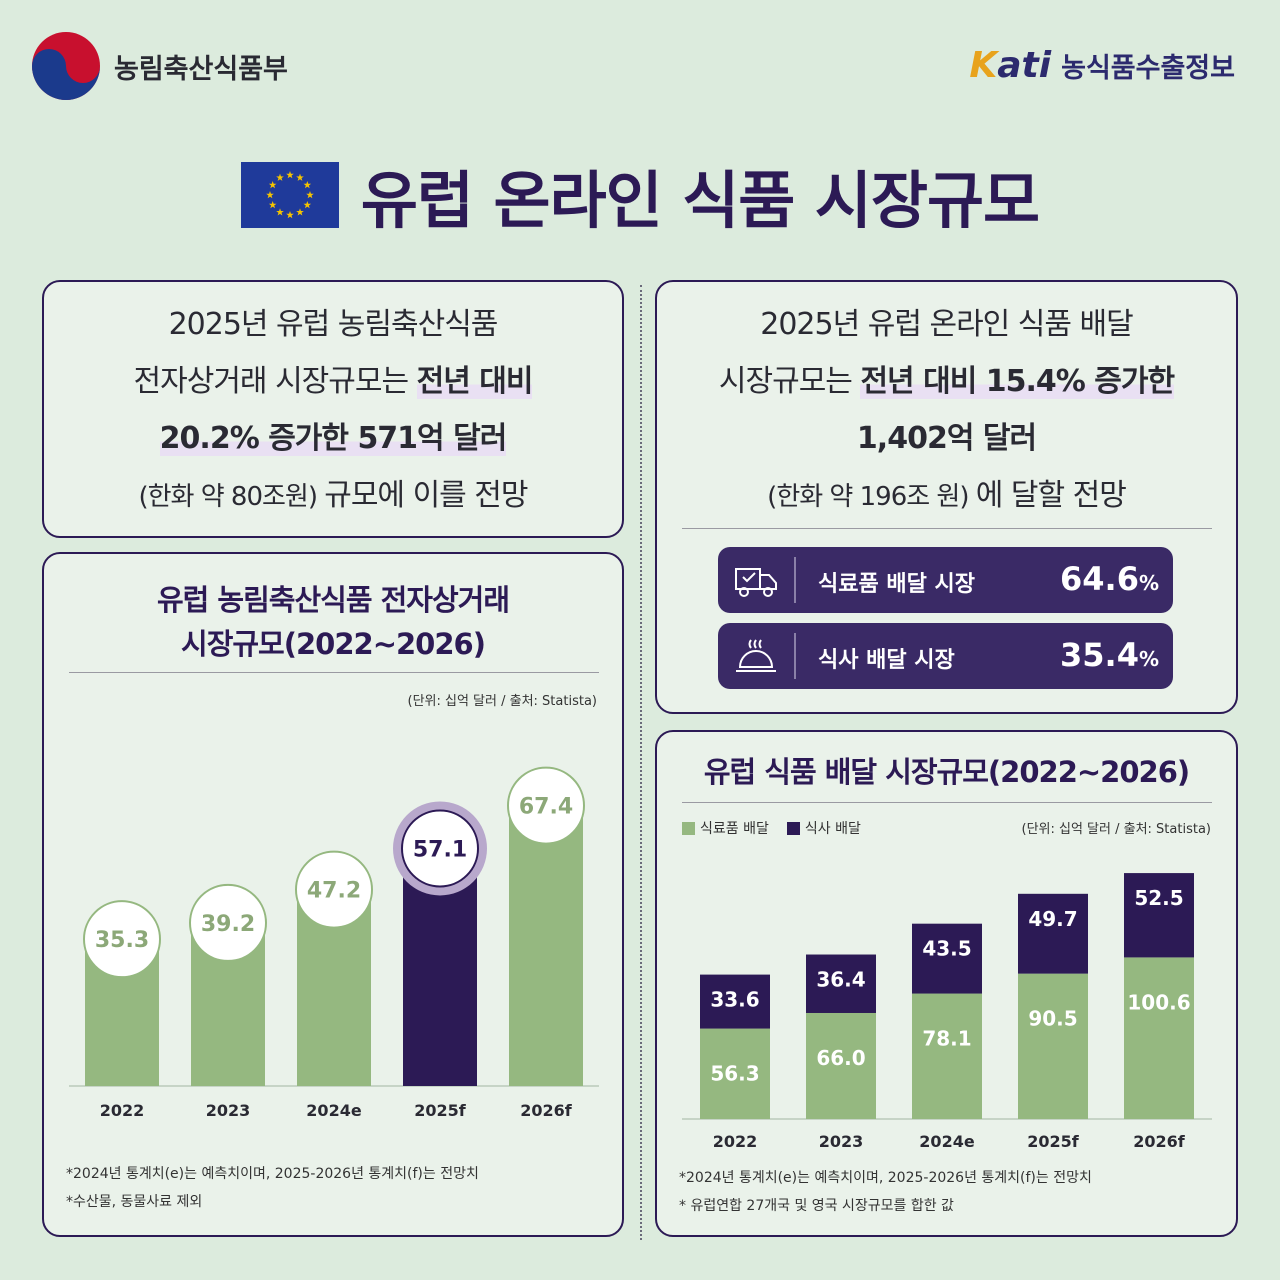  What do you see at coordinates (1052, 1019) in the screenshot?
I see `right-bar-value-label: 90.5` at bounding box center [1052, 1019].